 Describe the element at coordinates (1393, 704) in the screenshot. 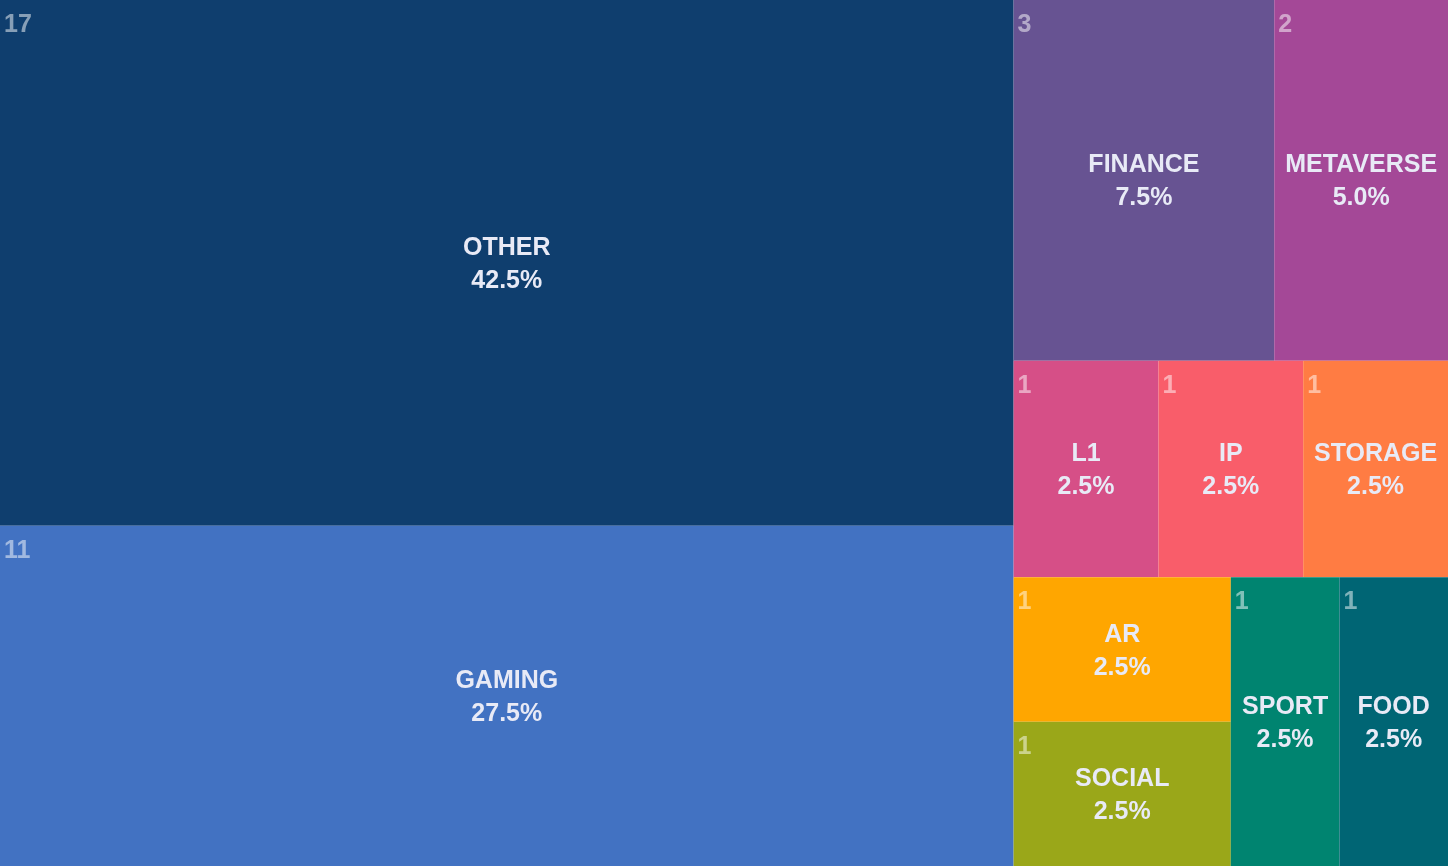

I see `category-label: FOOD` at that location.